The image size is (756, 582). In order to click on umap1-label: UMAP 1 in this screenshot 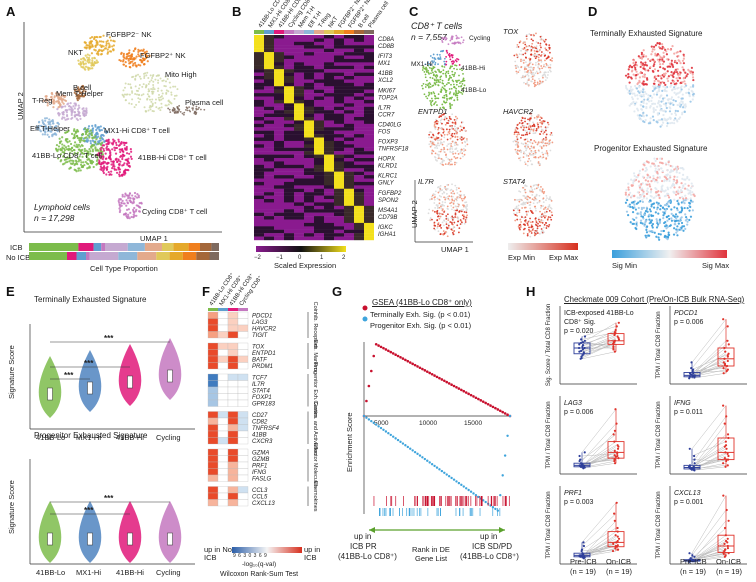, I will do `click(154, 238)`.